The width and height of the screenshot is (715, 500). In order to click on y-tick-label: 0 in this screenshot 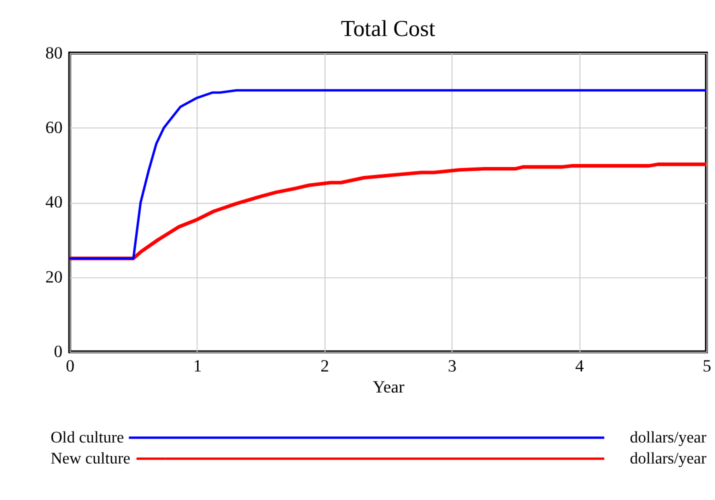, I will do `click(58, 352)`.